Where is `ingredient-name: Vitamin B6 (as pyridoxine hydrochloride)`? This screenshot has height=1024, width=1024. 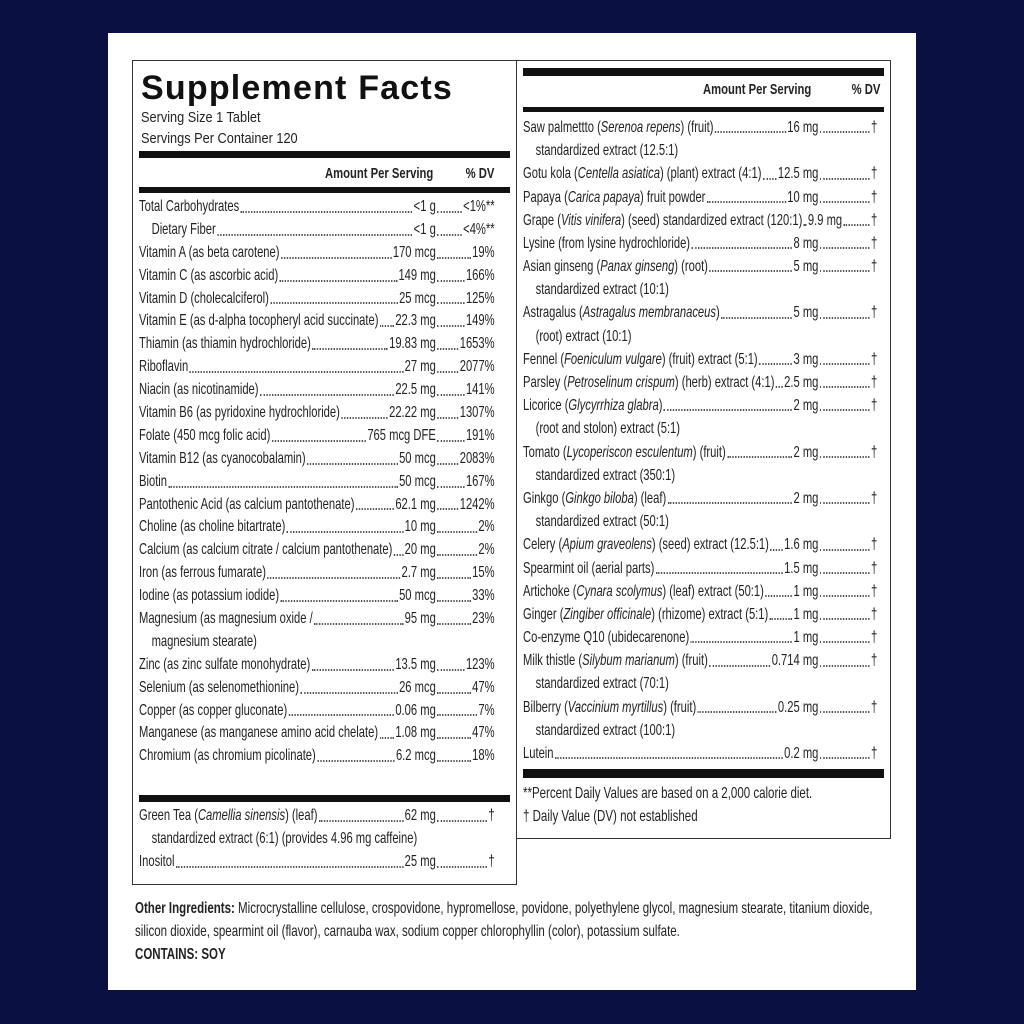 ingredient-name: Vitamin B6 (as pyridoxine hydrochloride) is located at coordinates (239, 412).